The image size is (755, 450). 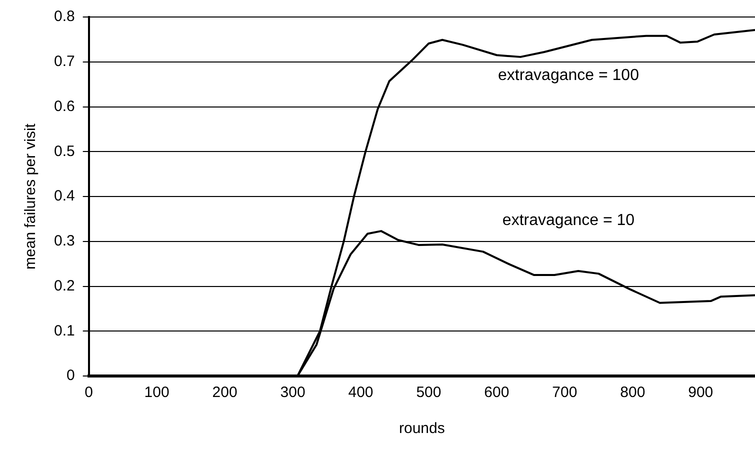 What do you see at coordinates (361, 393) in the screenshot?
I see `x-tick-label: 400` at bounding box center [361, 393].